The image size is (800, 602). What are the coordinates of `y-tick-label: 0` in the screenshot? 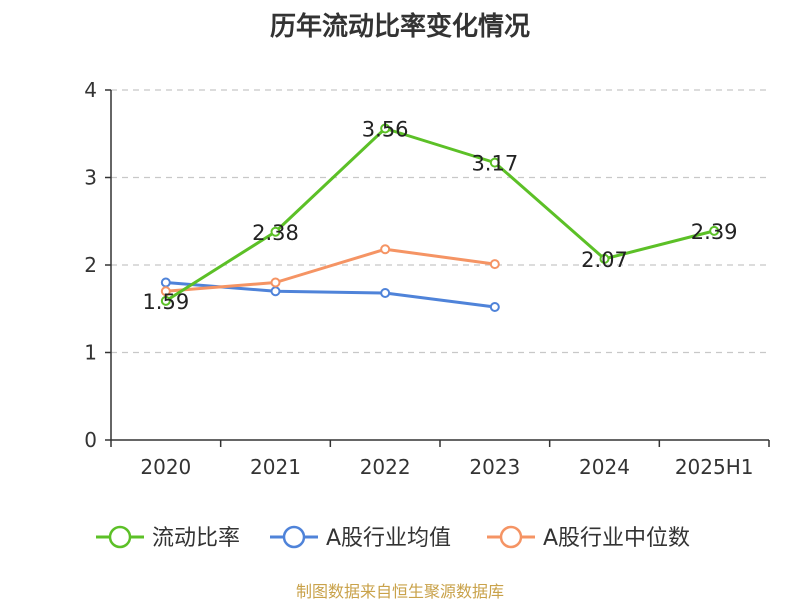 It's located at (90, 440).